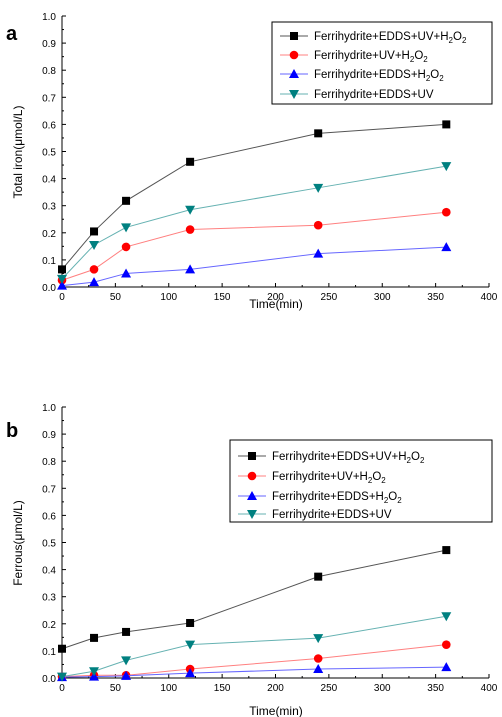 Image resolution: width=502 pixels, height=717 pixels. I want to click on y-tick-label: 0.5, so click(49, 153).